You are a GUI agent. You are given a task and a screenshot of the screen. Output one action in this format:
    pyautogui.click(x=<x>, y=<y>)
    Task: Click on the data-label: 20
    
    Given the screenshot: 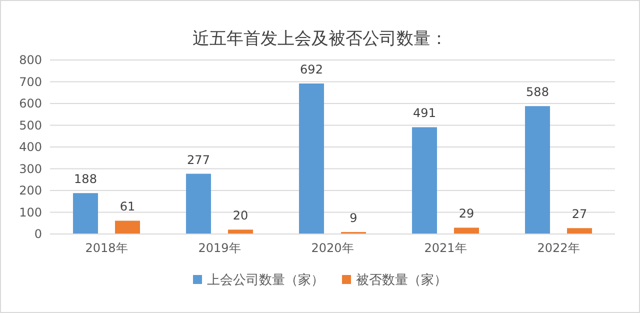 What is the action you would take?
    pyautogui.click(x=240, y=215)
    